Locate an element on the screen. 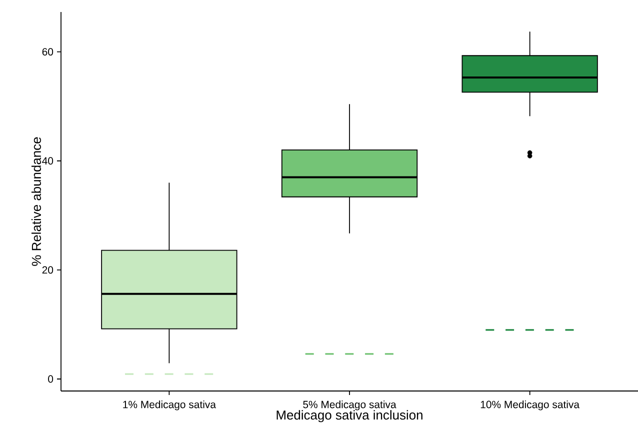 This screenshot has width=638, height=439. y-tick-label: 40 is located at coordinates (48, 161).